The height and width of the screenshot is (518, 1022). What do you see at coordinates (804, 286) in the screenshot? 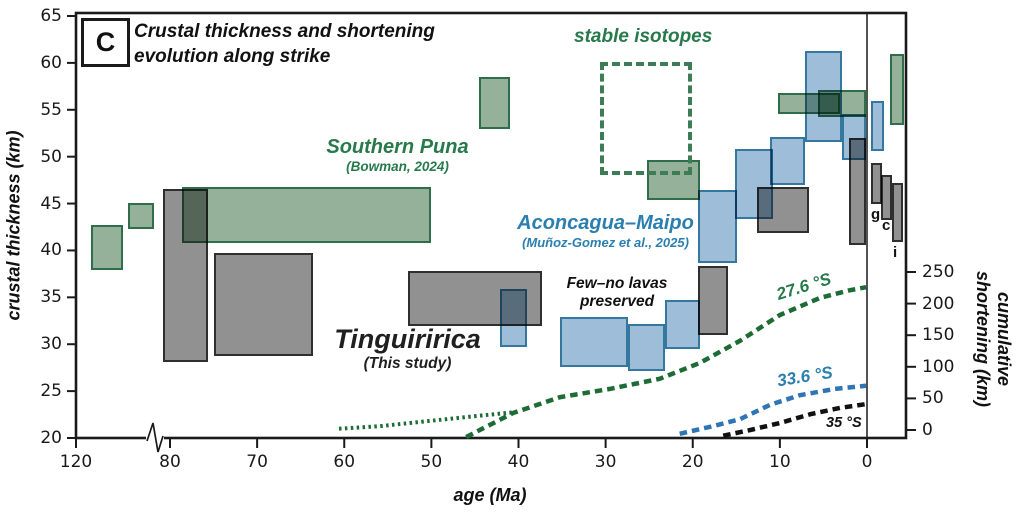
I see `curve-label-27-6s: 27.6 °S` at bounding box center [804, 286].